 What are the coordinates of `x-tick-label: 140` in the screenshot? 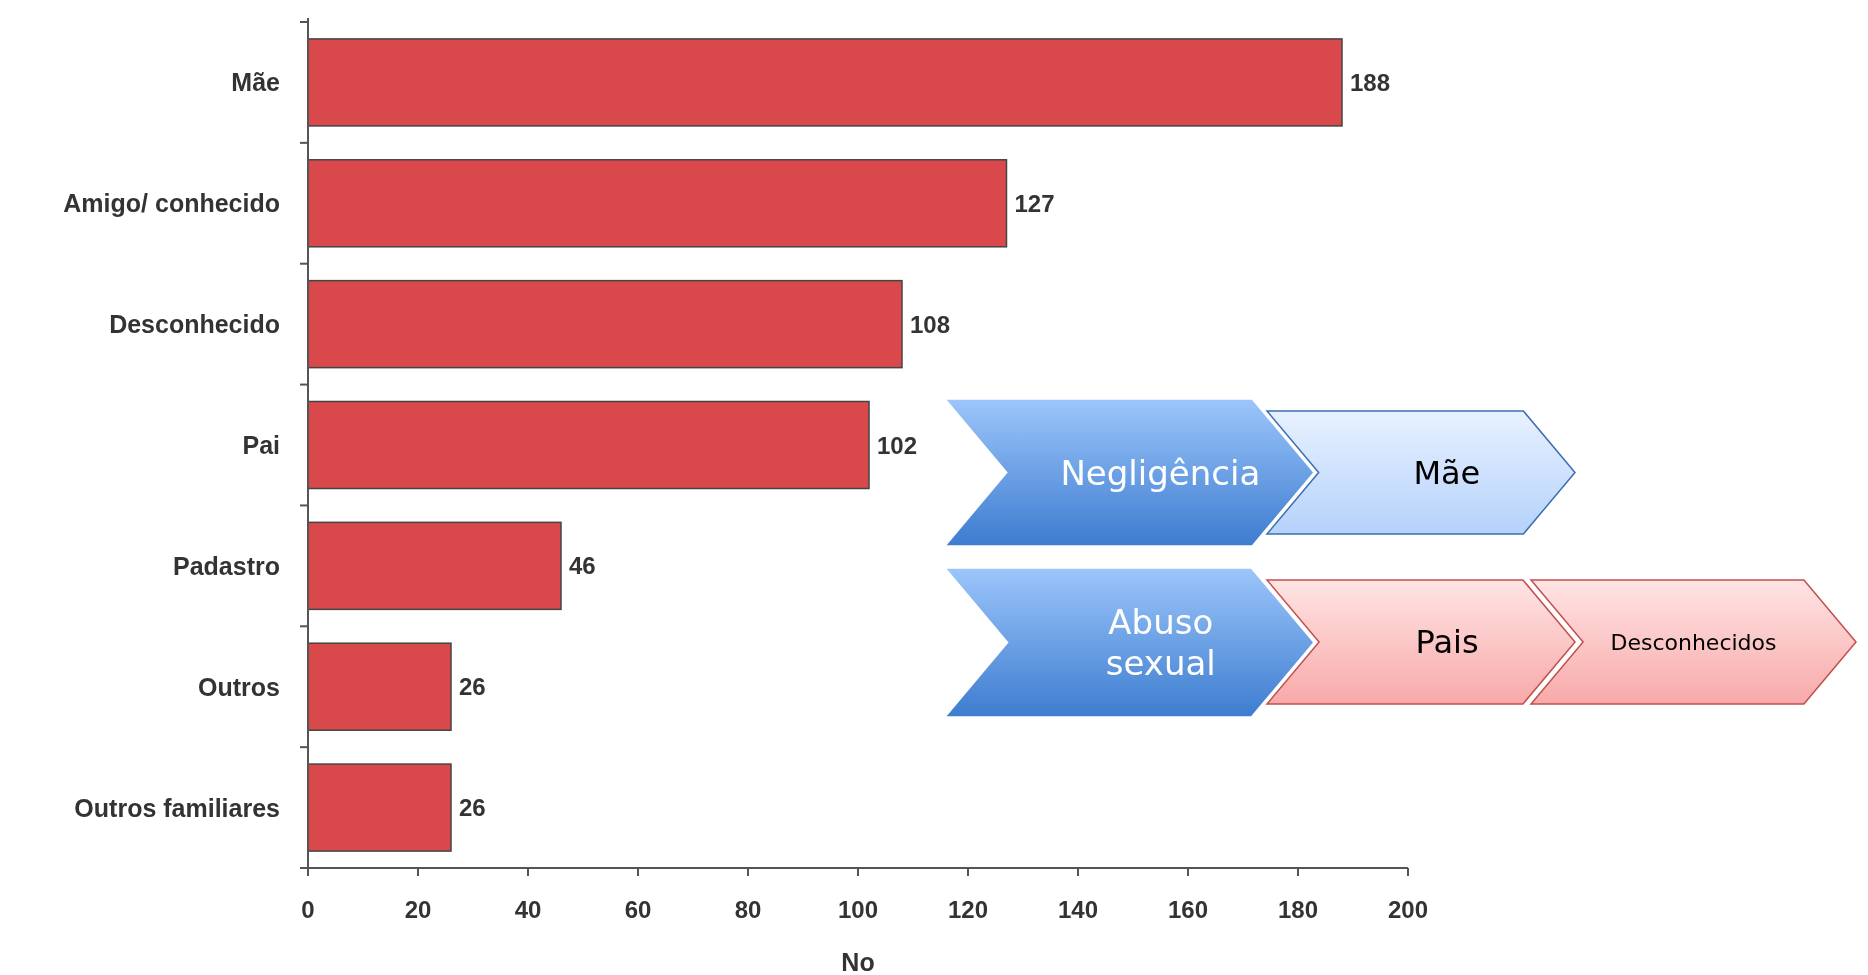 It's located at (1078, 909).